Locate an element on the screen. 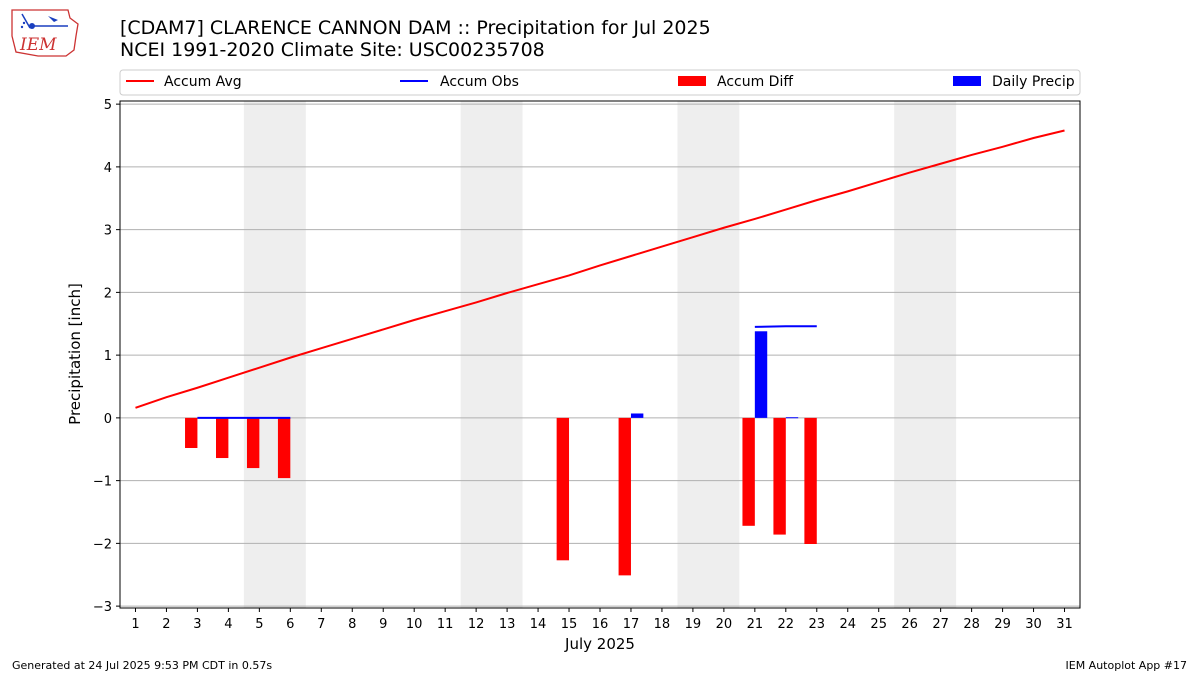 This screenshot has width=1200, height=675. accum-diff-bars is located at coordinates (501, 496).